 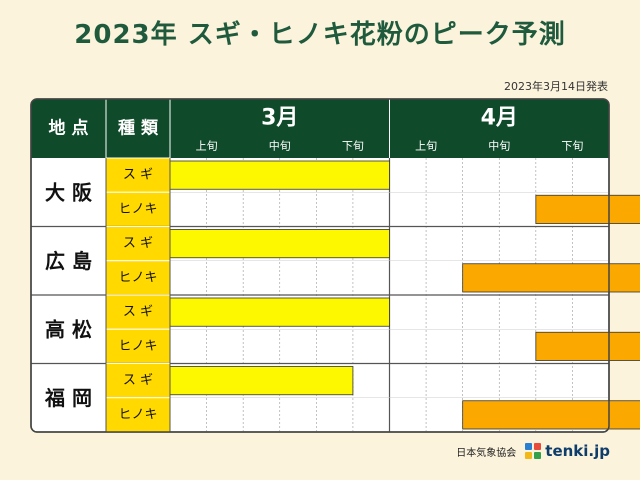 I want to click on tenki-logo: tenki.jp, so click(x=567, y=451).